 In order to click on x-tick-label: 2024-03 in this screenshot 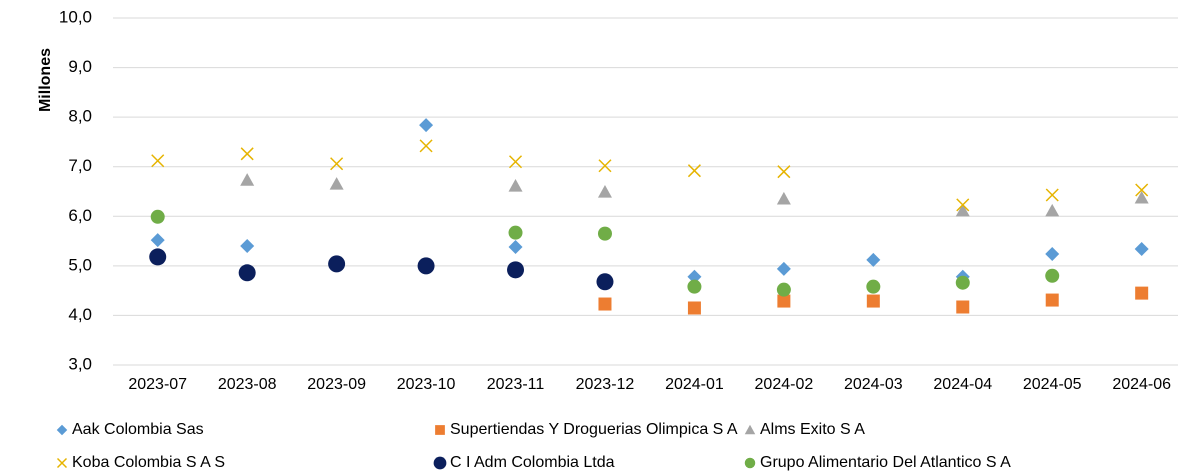, I will do `click(873, 384)`.